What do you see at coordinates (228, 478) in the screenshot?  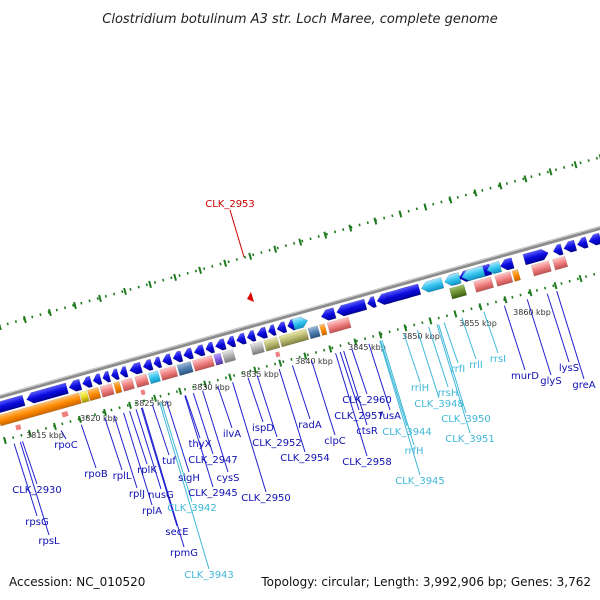 I see `gene-label: cysS` at bounding box center [228, 478].